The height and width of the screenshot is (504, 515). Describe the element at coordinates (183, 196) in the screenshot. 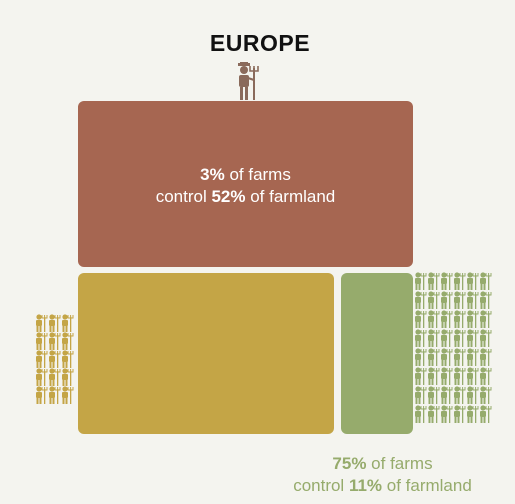

I see `large-farmland-control-text: control` at that location.